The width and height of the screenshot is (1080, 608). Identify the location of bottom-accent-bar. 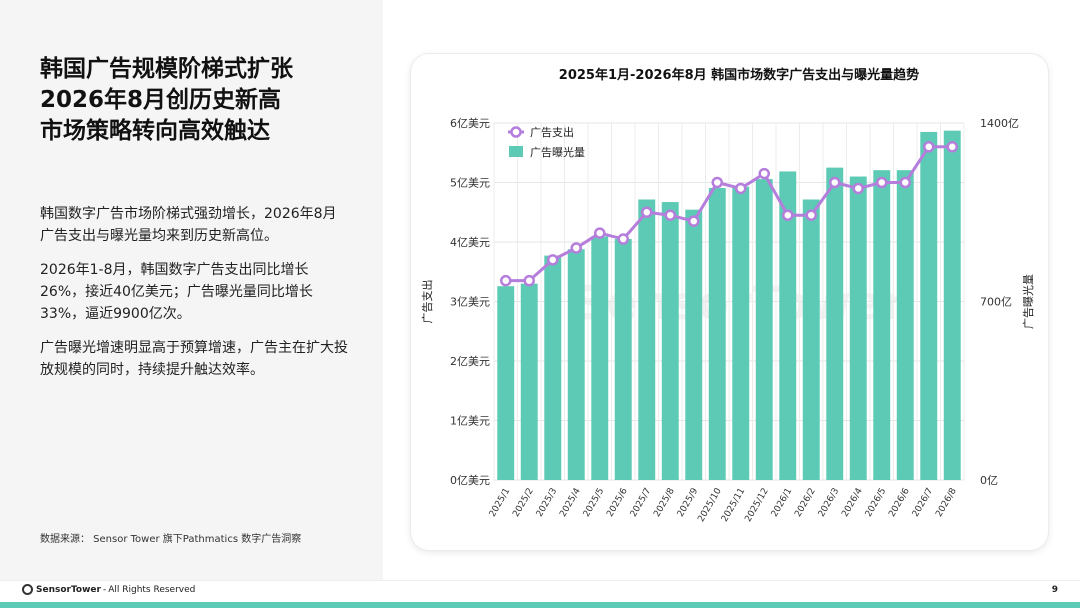
(540, 605).